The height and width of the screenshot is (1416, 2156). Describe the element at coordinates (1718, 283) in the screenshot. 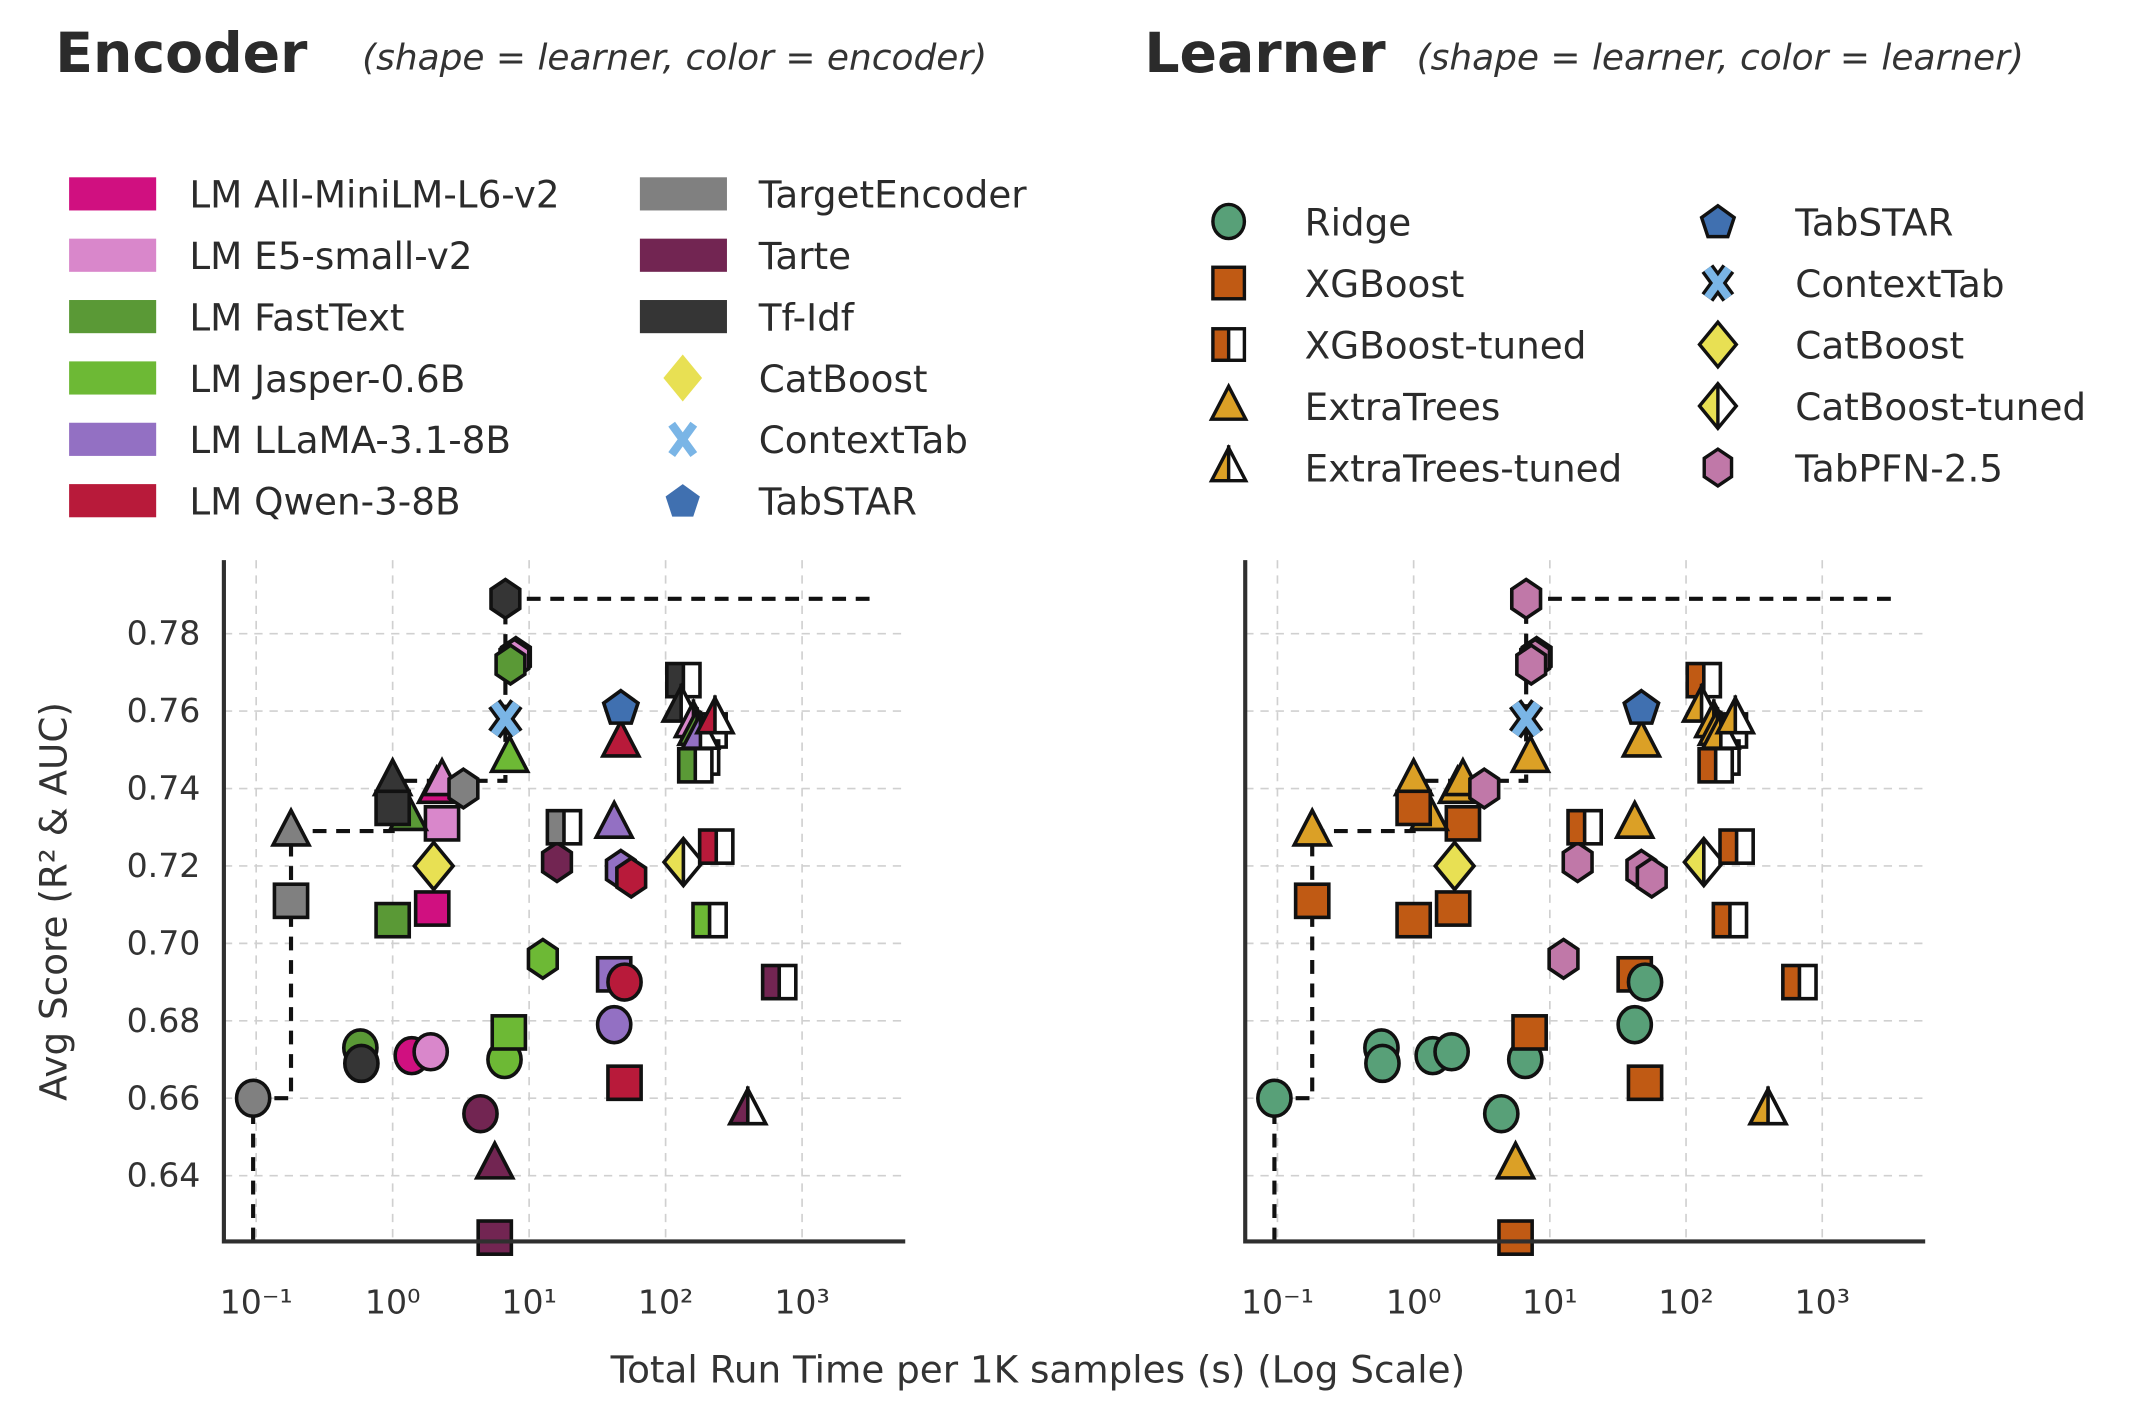

I see `legend-x-icon` at that location.